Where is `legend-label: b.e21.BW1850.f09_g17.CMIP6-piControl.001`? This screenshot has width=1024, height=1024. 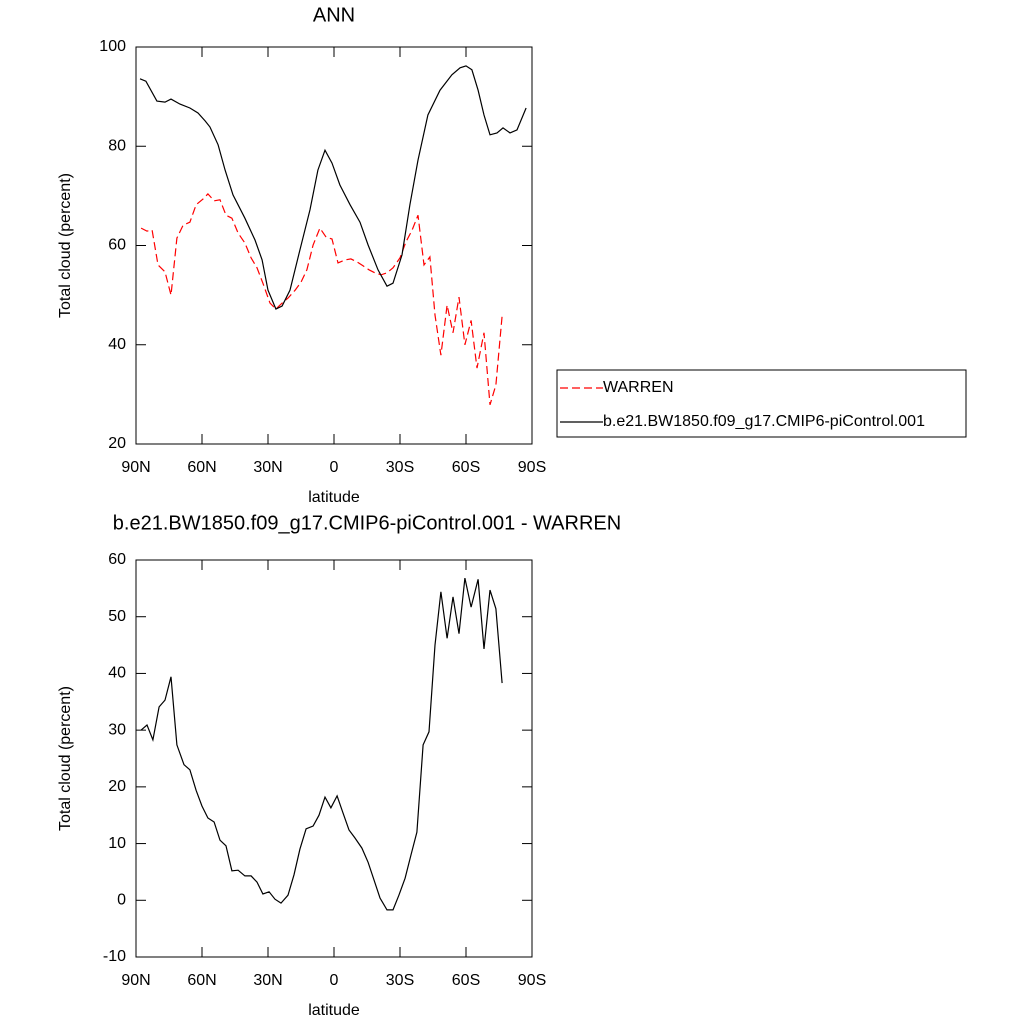
legend-label: b.e21.BW1850.f09_g17.CMIP6-piControl.001 is located at coordinates (764, 421).